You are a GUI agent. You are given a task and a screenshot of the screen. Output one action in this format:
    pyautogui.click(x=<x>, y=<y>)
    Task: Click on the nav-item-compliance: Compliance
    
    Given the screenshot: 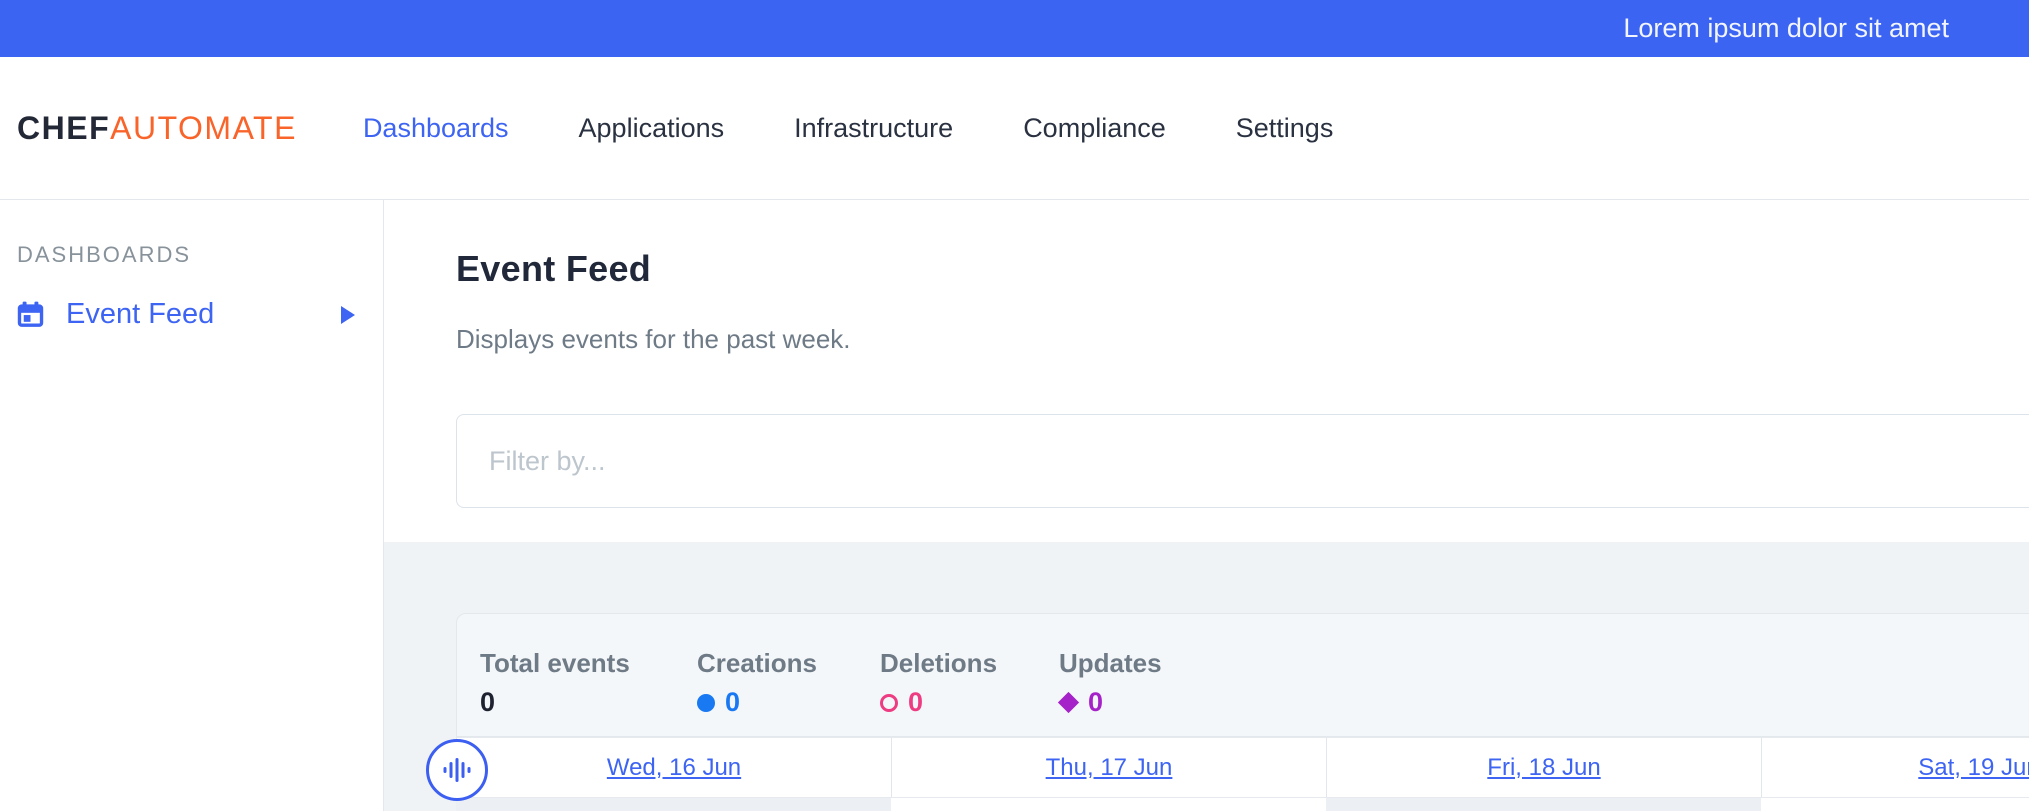 What is the action you would take?
    pyautogui.click(x=1094, y=127)
    